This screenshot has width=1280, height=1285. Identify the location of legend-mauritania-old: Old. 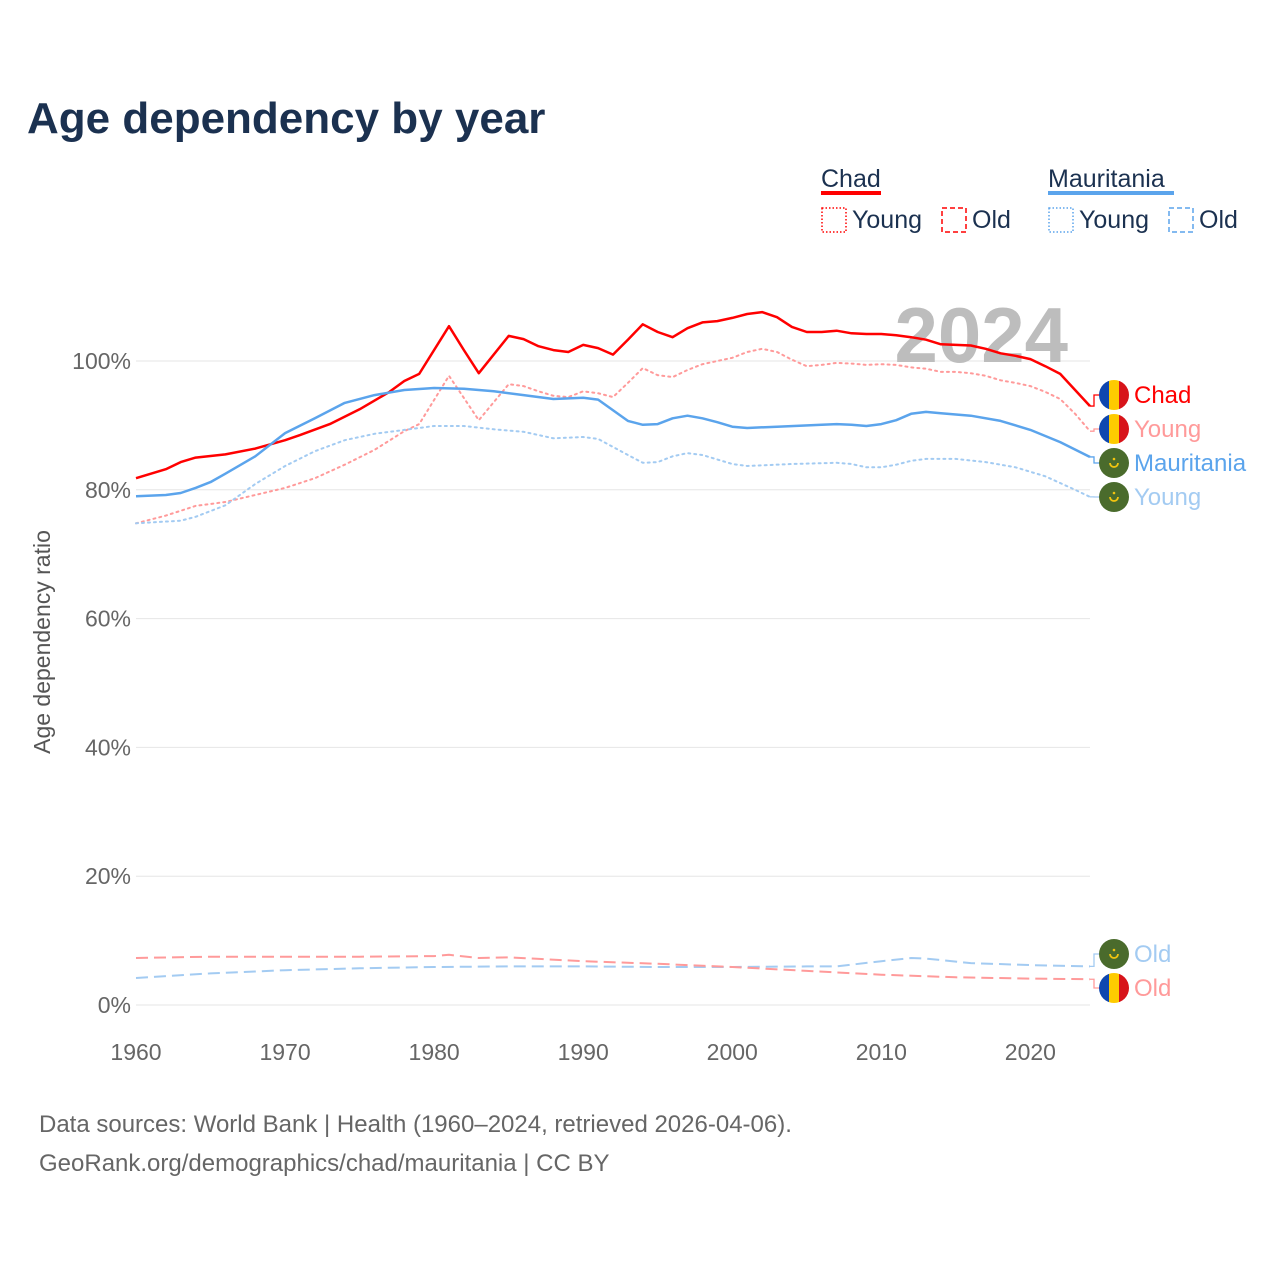
(1218, 220).